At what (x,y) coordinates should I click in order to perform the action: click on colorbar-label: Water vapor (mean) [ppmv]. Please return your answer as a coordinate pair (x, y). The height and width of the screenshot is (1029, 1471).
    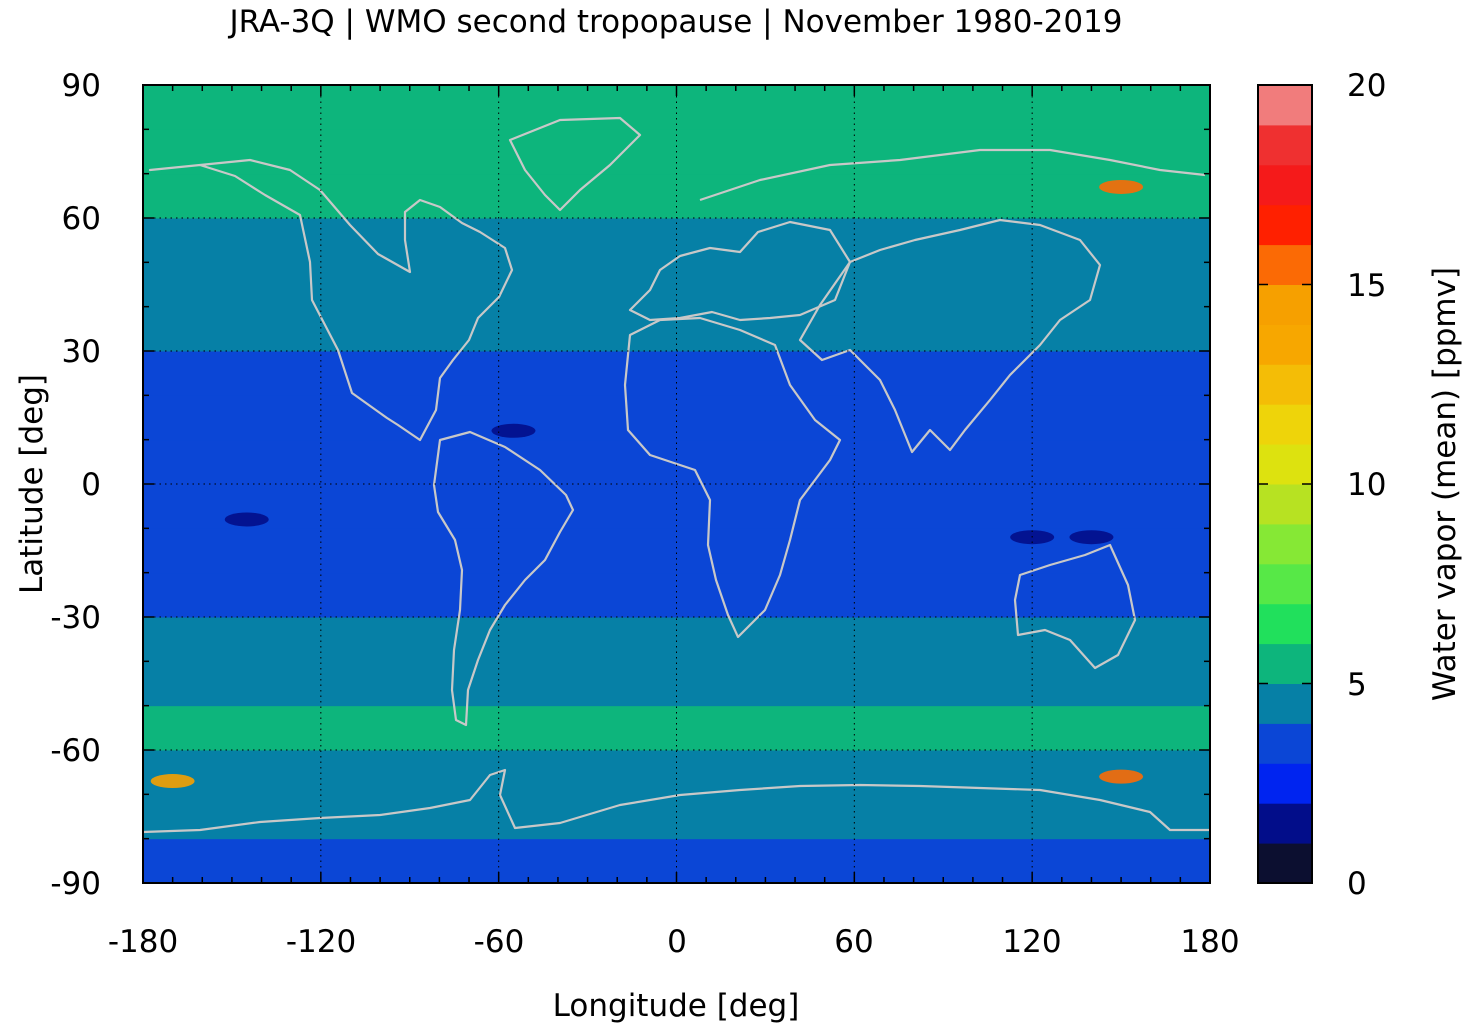
    Looking at the image, I should click on (1445, 484).